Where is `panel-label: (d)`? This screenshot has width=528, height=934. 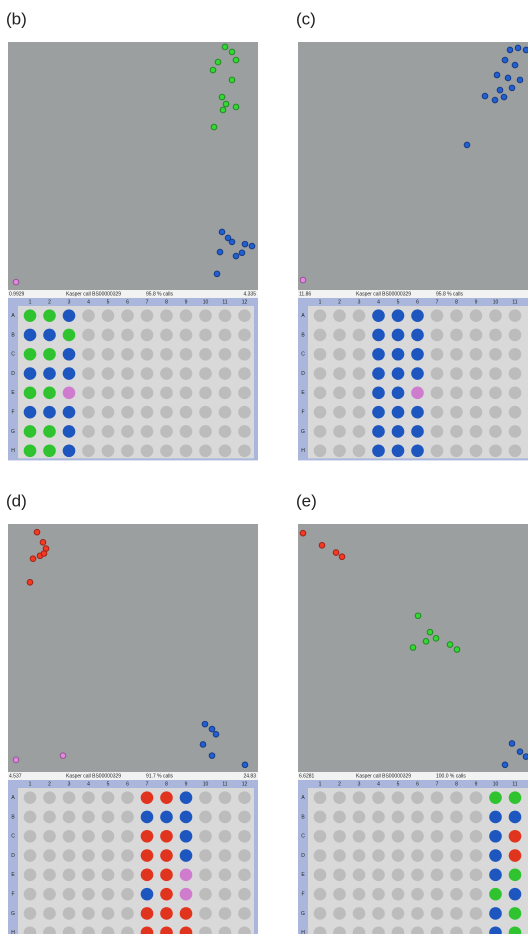
panel-label: (d) is located at coordinates (16, 500).